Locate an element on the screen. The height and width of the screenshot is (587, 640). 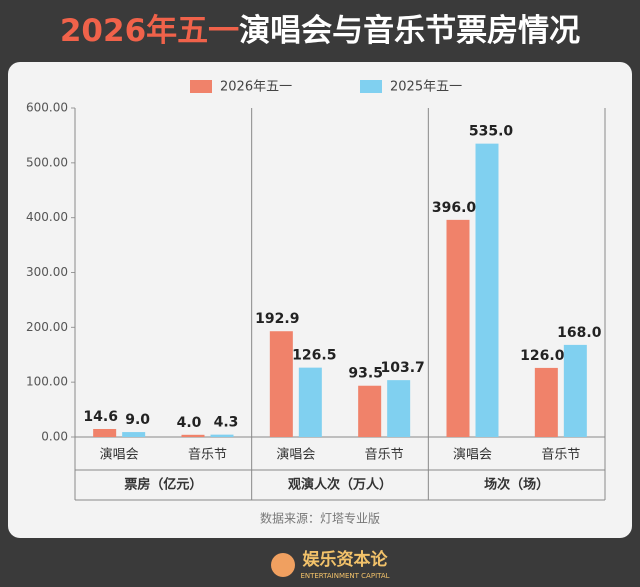
value-label: 4.3 is located at coordinates (226, 423).